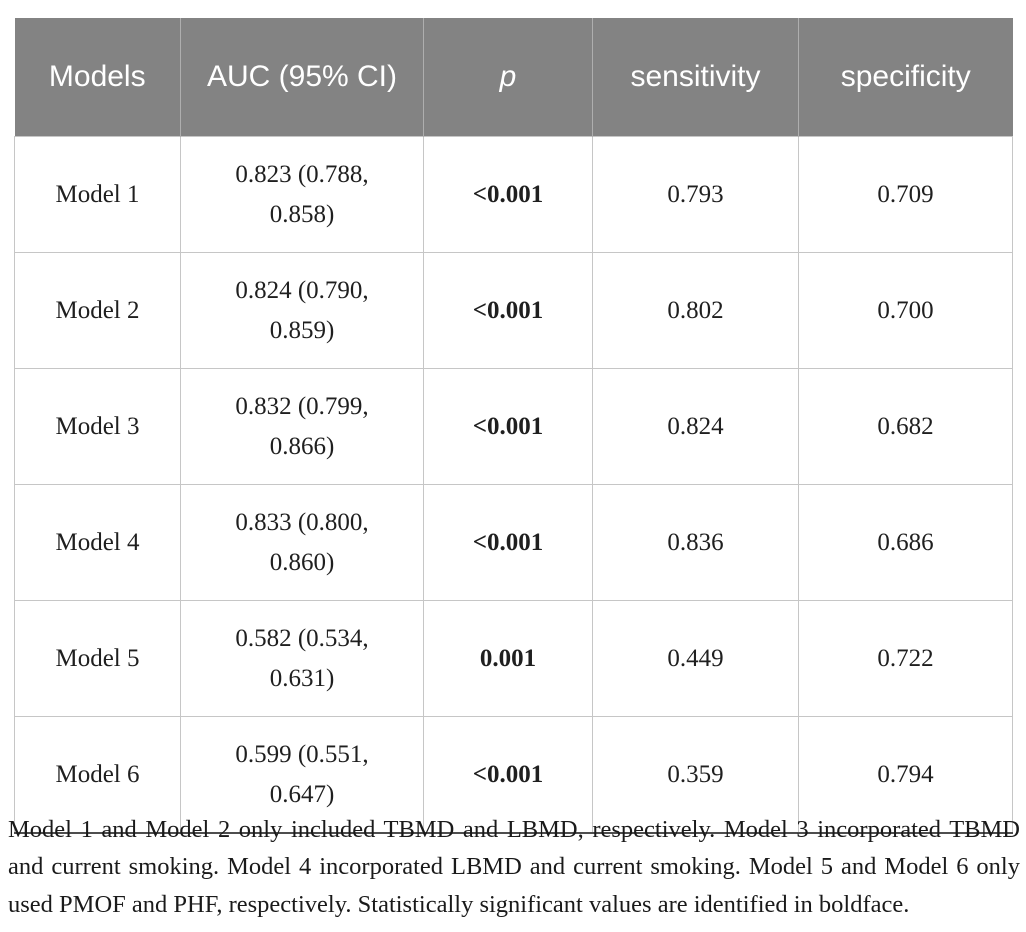 This screenshot has height=932, width=1026. I want to click on col-header-models: Models, so click(97, 77).